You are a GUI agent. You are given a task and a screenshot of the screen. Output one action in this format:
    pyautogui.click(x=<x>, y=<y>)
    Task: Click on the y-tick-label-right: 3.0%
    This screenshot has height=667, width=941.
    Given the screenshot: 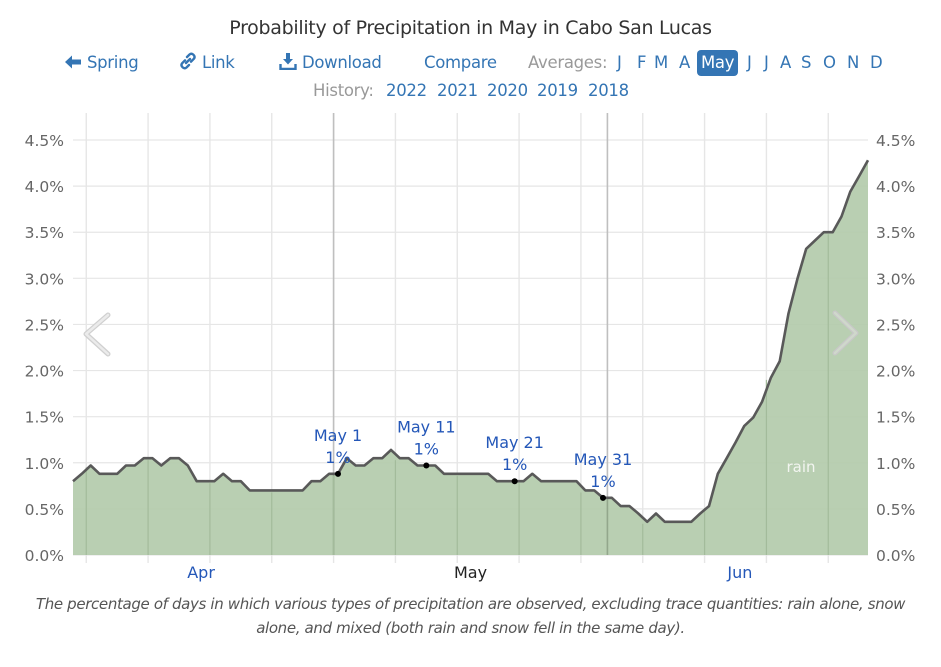 What is the action you would take?
    pyautogui.click(x=895, y=279)
    